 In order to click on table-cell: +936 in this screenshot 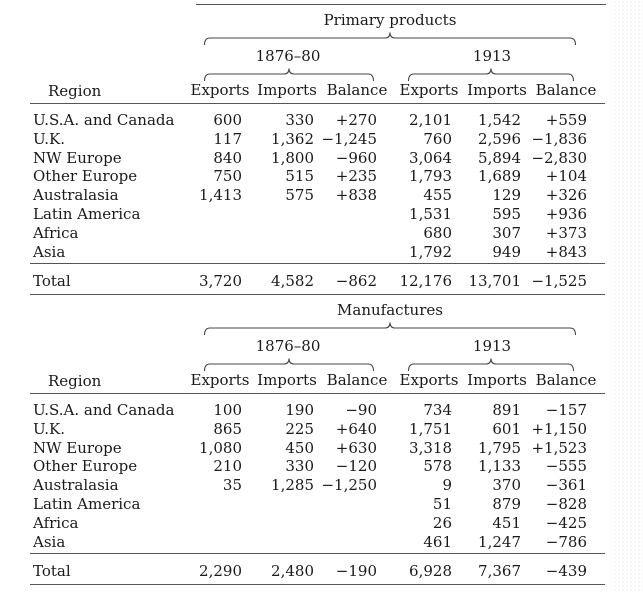, I will do `click(566, 214)`.